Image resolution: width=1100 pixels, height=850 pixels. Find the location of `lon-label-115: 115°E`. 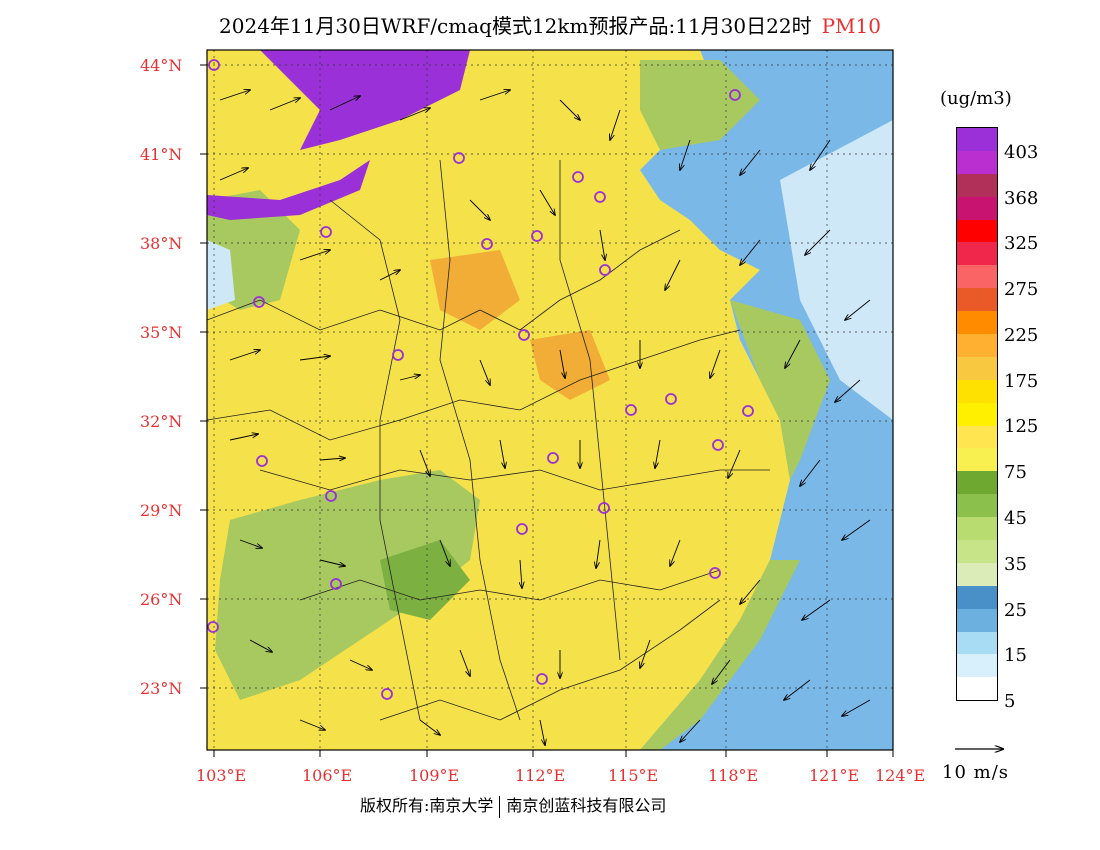

lon-label-115: 115°E is located at coordinates (633, 775).